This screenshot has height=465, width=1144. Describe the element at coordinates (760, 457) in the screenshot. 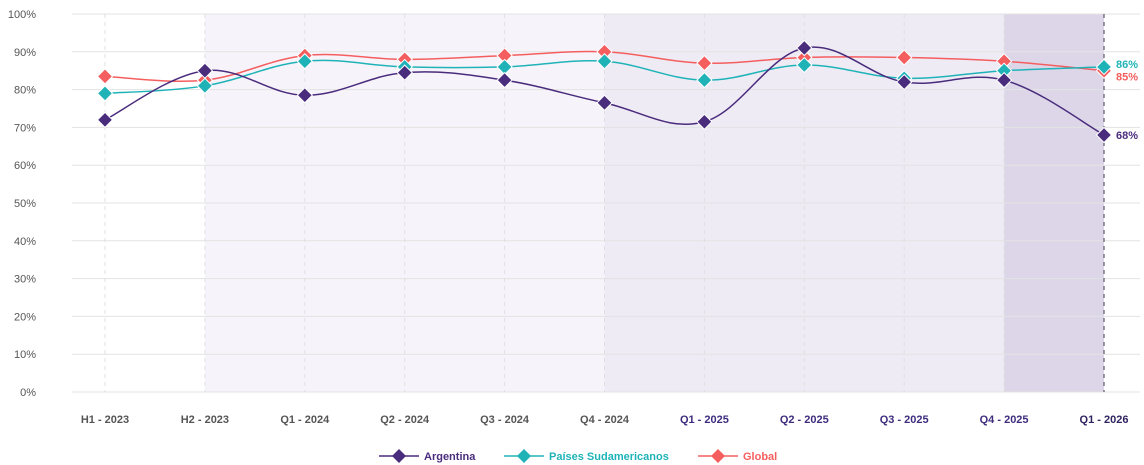

I see `legend-label: Global` at that location.